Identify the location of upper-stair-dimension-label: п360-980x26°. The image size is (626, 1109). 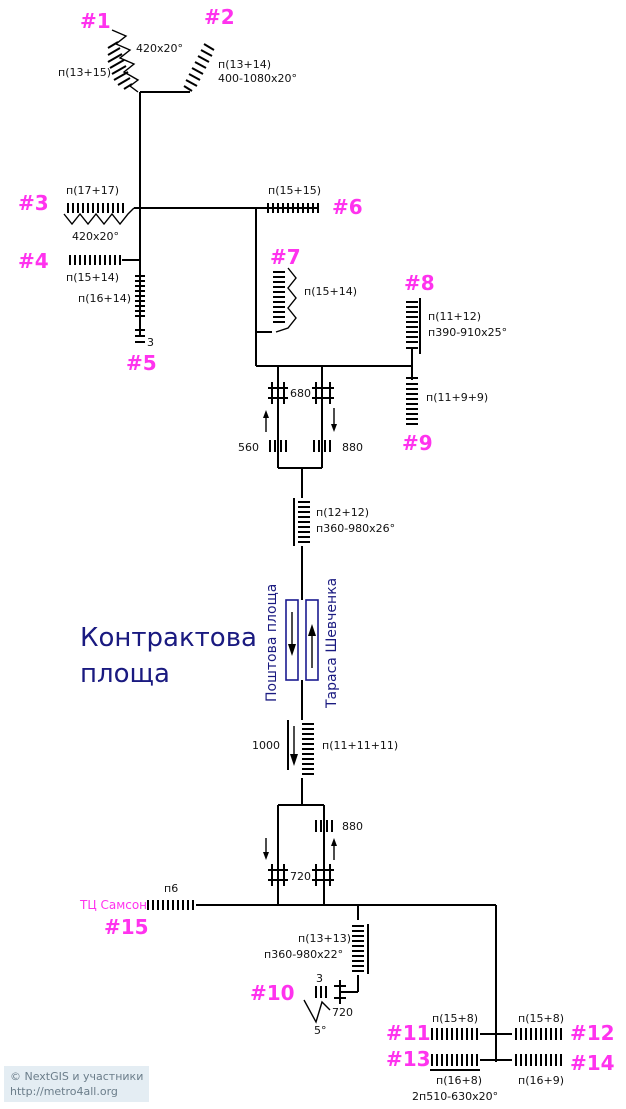
(355, 528).